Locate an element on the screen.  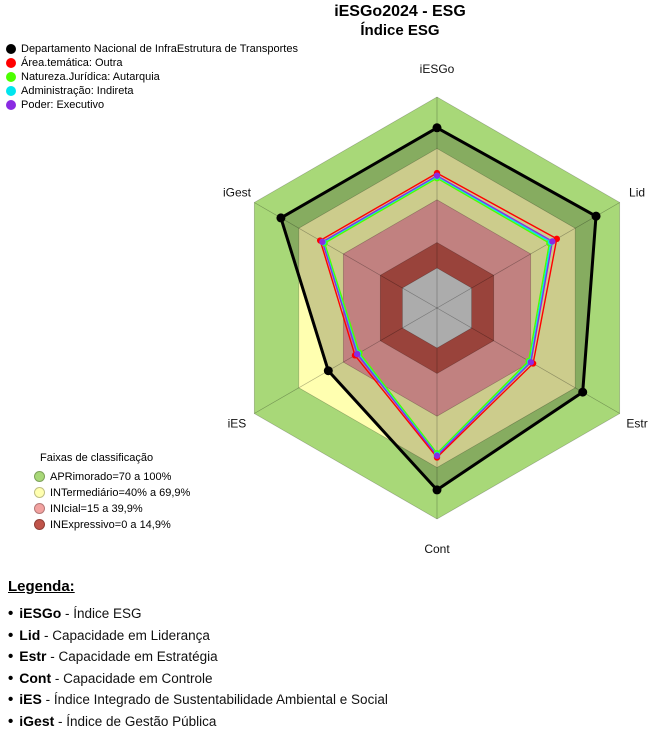
axis-label-Estr: Estr is located at coordinates (636, 424).